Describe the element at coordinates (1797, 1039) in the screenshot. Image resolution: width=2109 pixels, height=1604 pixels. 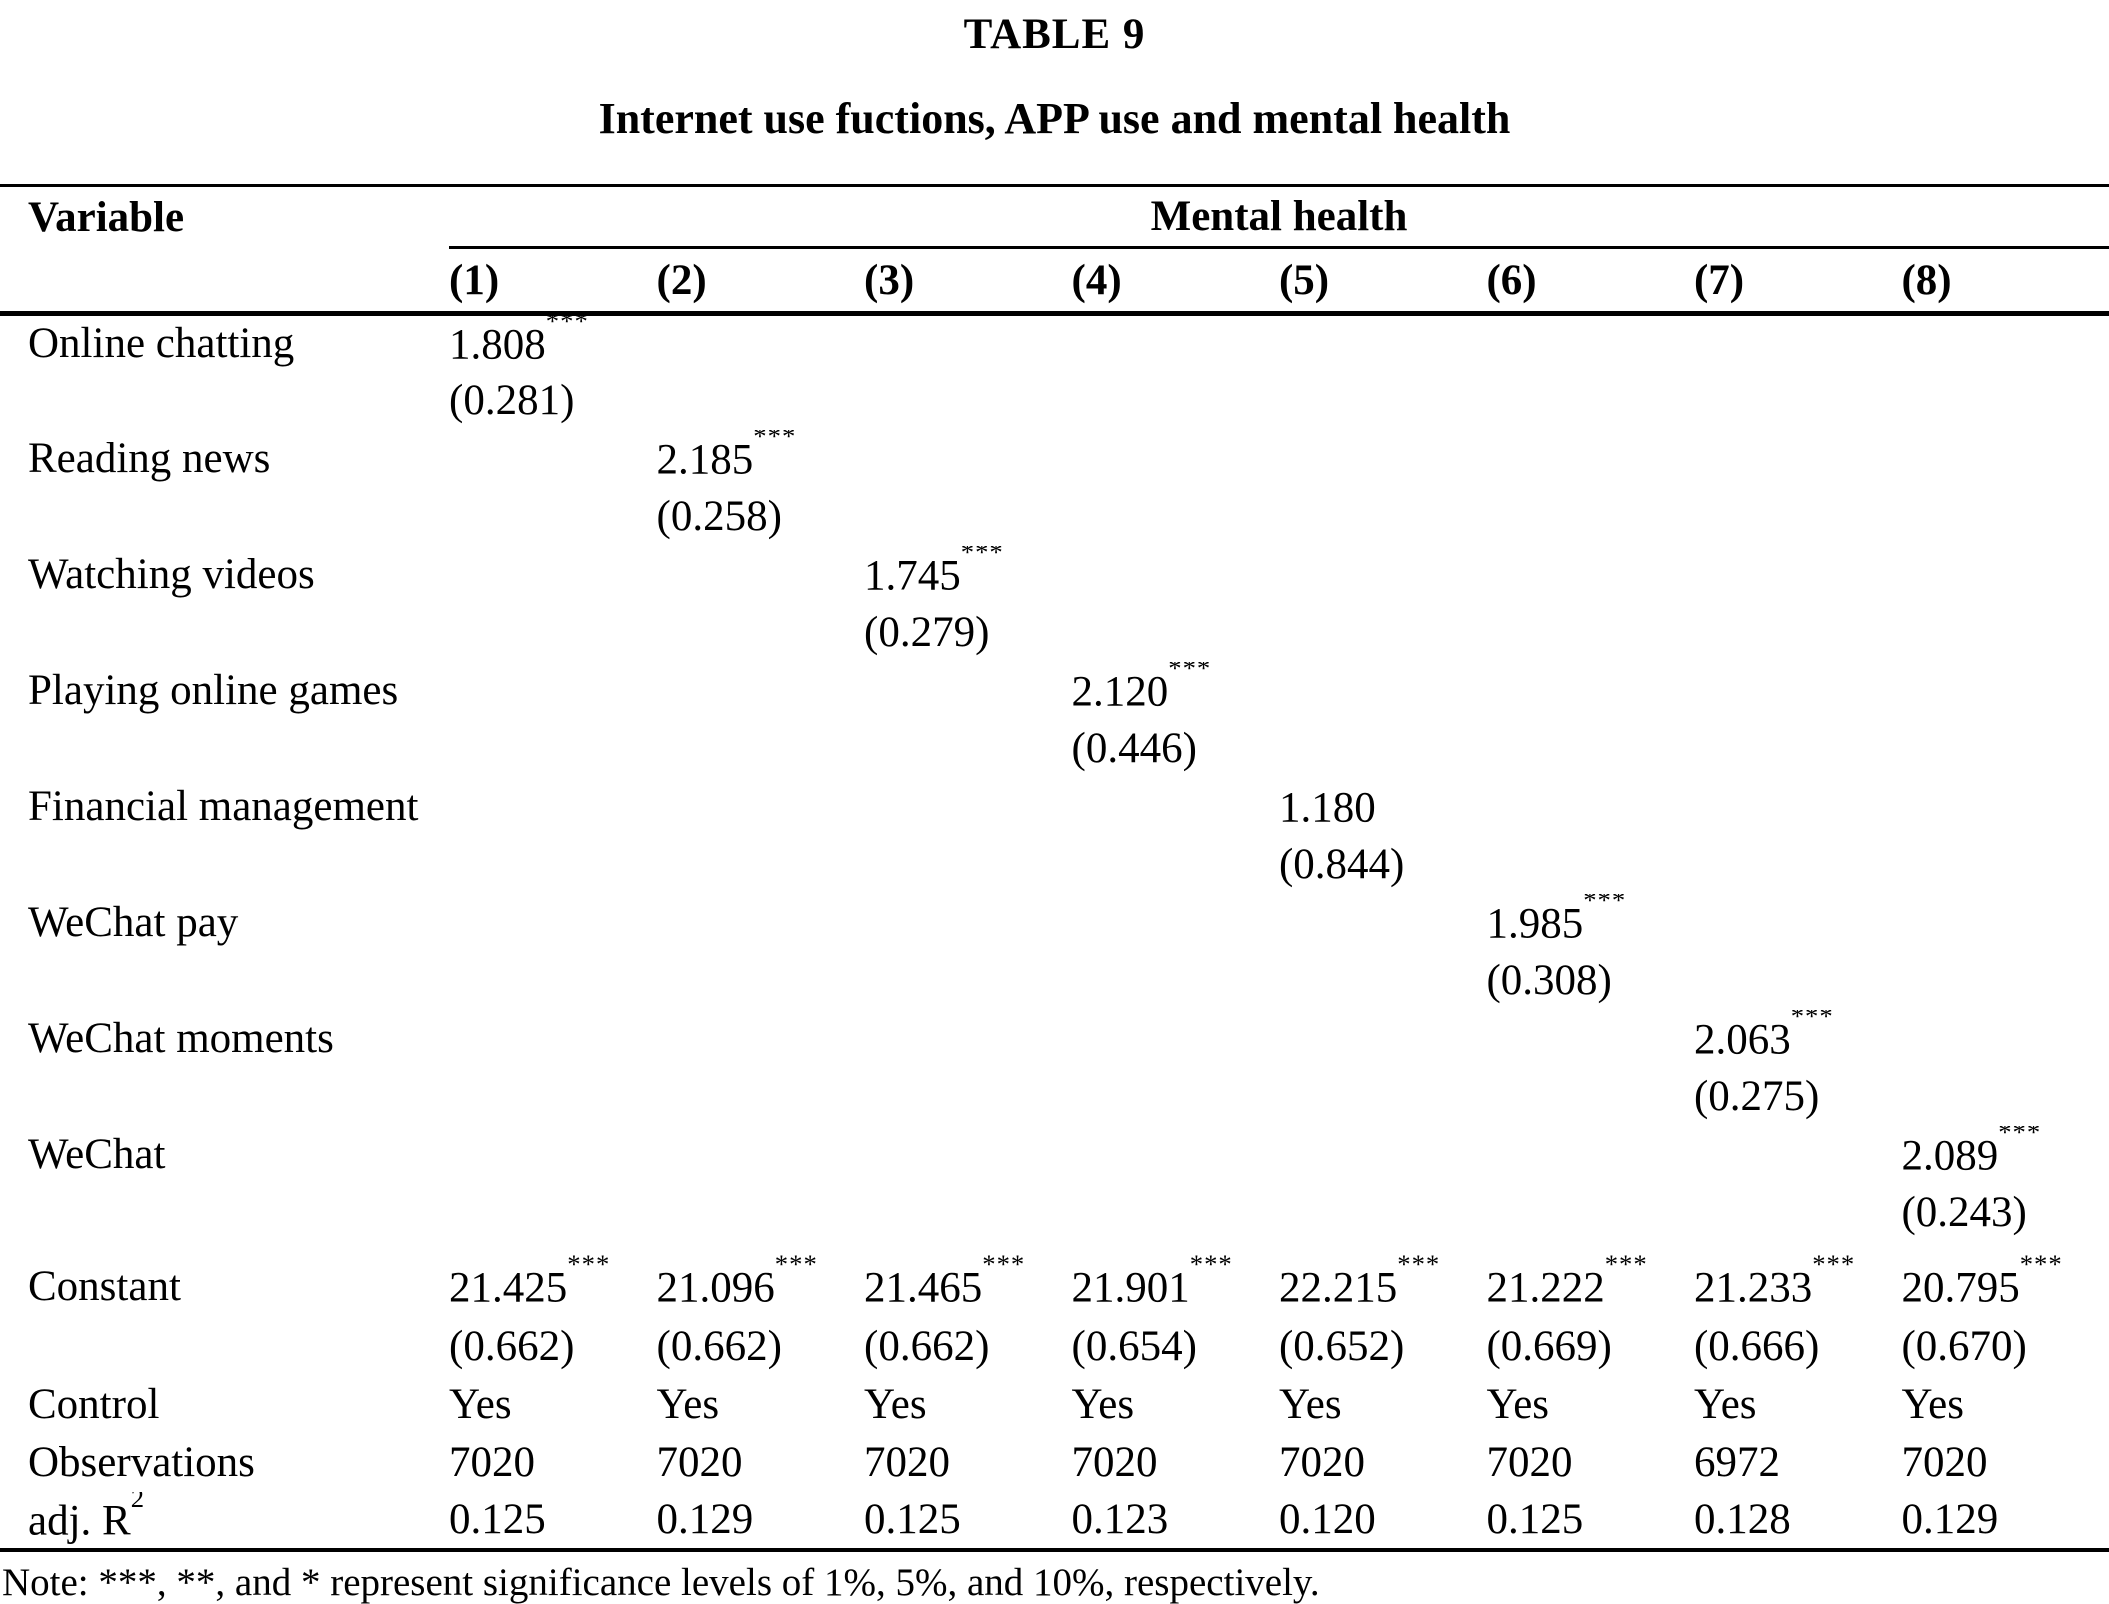
I see `coef-cell: 2.063***` at that location.